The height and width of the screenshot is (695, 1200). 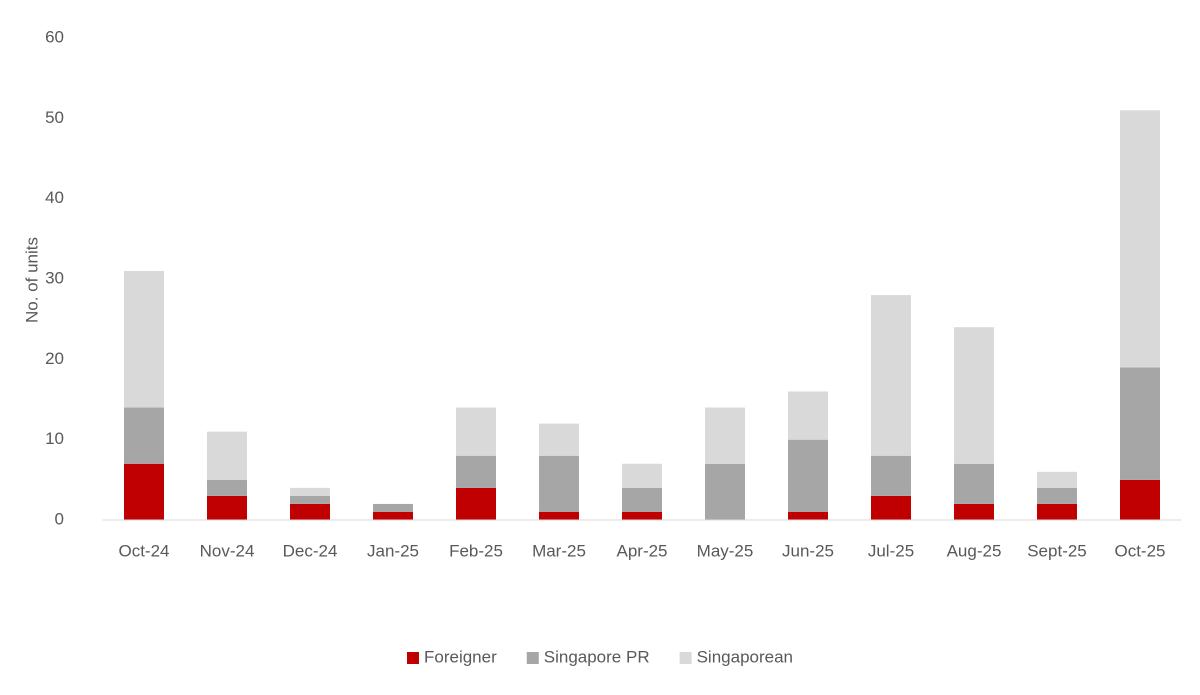 What do you see at coordinates (54, 117) in the screenshot?
I see `y-tick-label: 50` at bounding box center [54, 117].